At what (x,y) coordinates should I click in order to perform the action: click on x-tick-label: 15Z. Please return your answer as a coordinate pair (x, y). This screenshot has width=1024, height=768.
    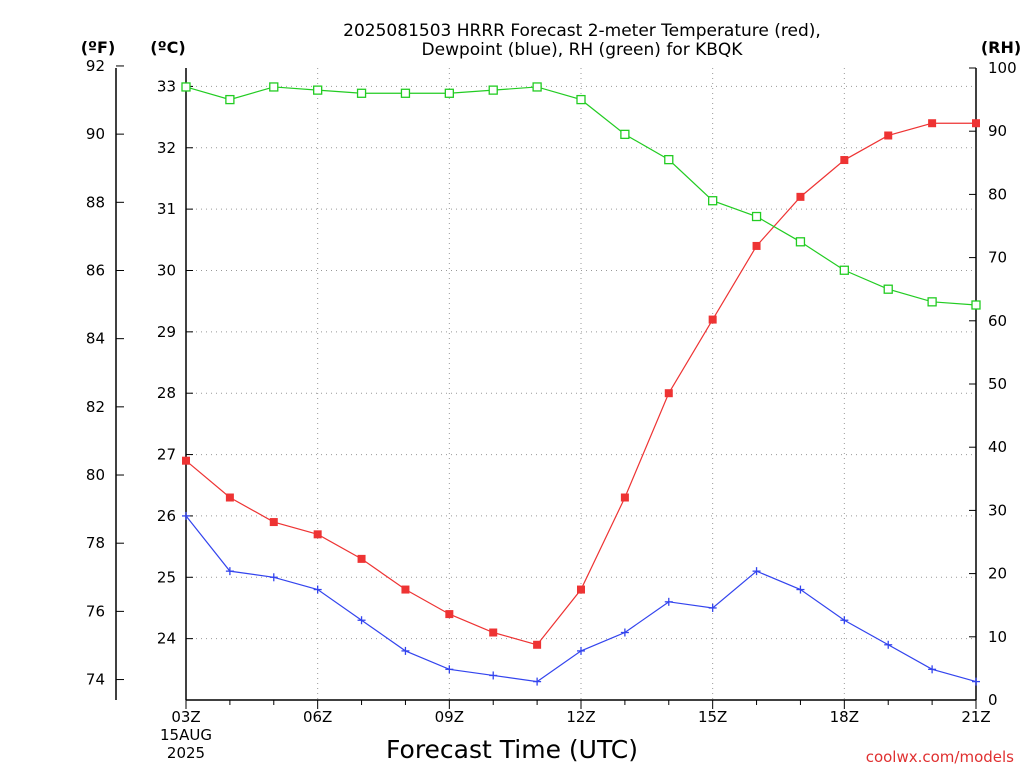
    Looking at the image, I should click on (712, 717).